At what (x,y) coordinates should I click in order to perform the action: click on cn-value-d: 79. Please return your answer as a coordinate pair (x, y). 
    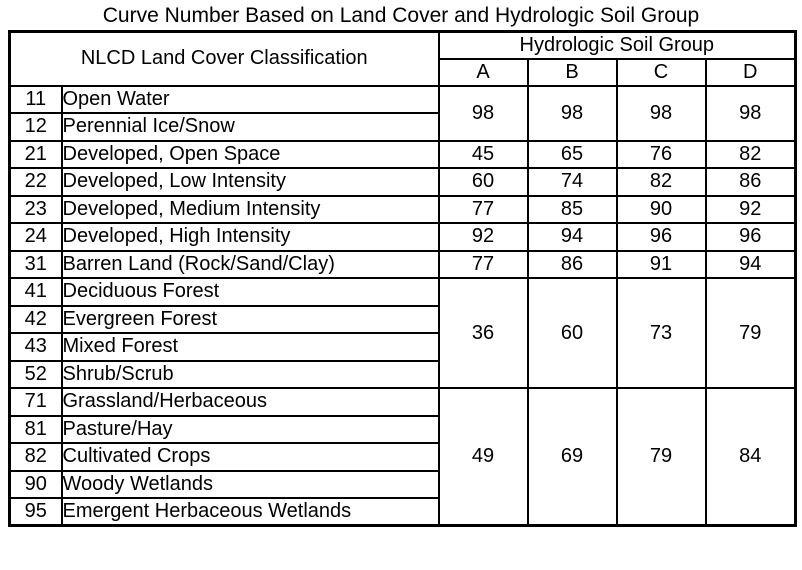
    Looking at the image, I should click on (750, 333).